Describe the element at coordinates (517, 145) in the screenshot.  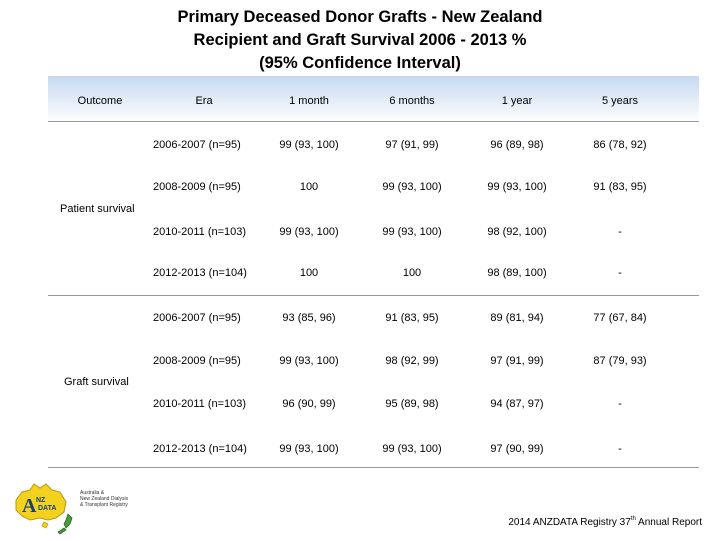
I see `cell-1-year: 96 (89, 98)` at that location.